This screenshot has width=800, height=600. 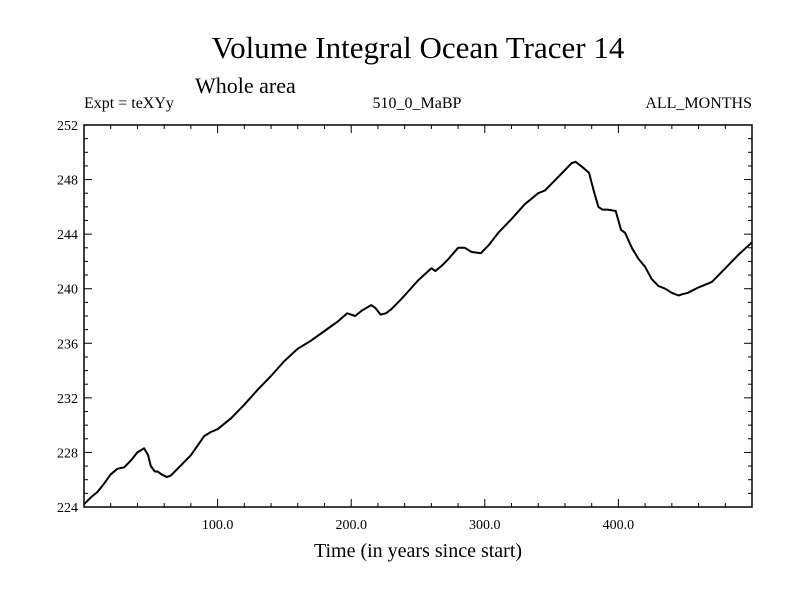 I want to click on y-tick-label: 252, so click(x=67, y=126).